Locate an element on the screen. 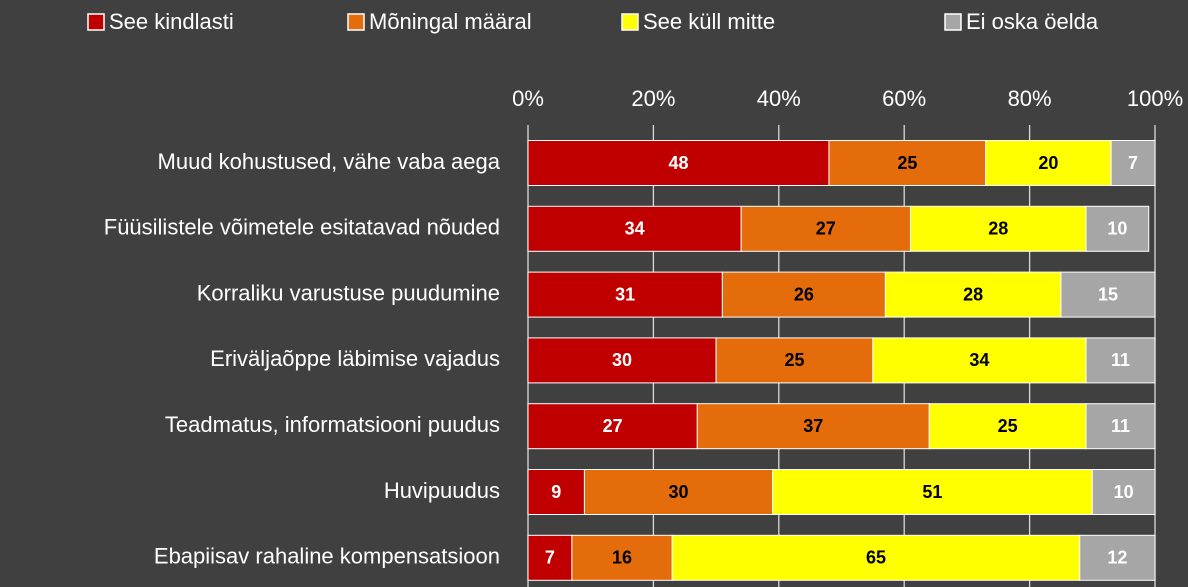 Image resolution: width=1188 pixels, height=587 pixels. data-label: 20 is located at coordinates (1048, 163).